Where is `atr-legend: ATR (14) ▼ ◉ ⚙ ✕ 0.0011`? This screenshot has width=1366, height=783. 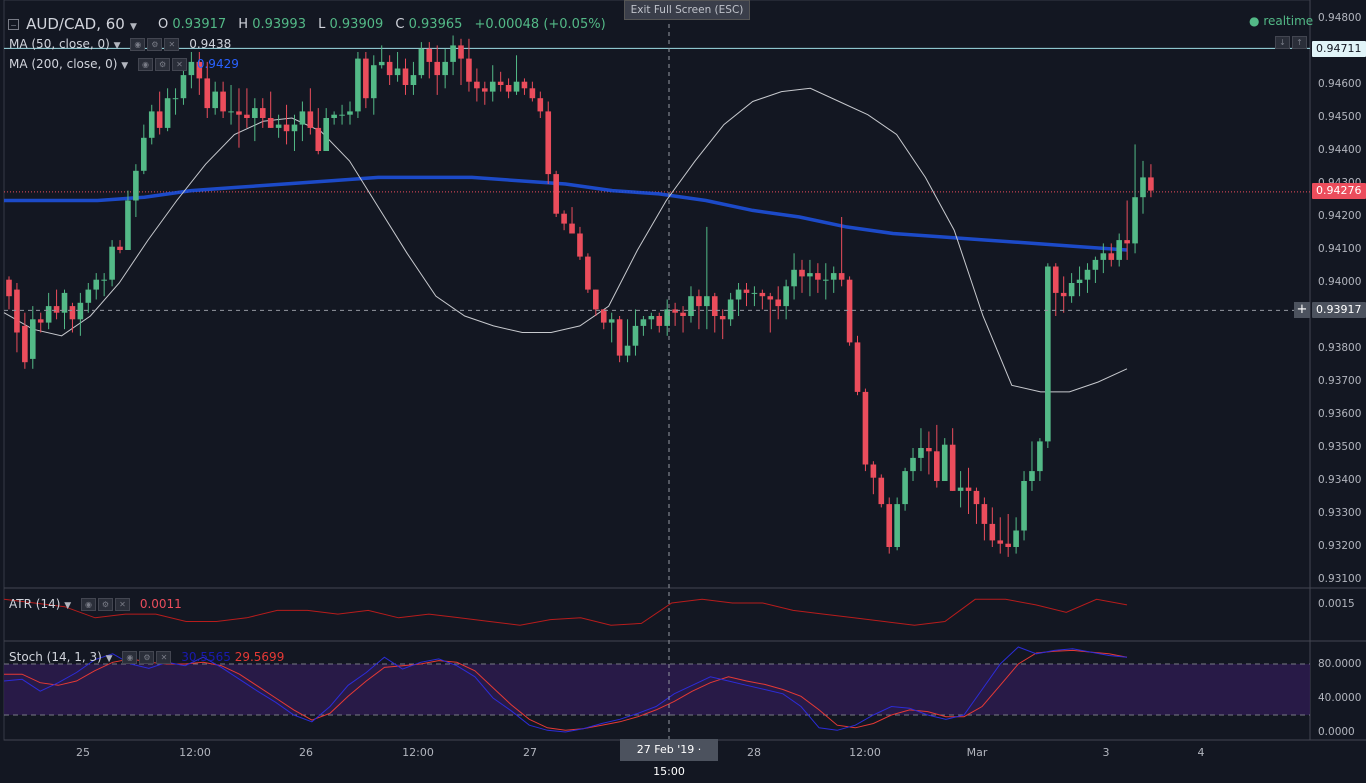
atr-legend: ATR (14) ▼ ◉ ⚙ ✕ 0.0011 is located at coordinates (95, 604).